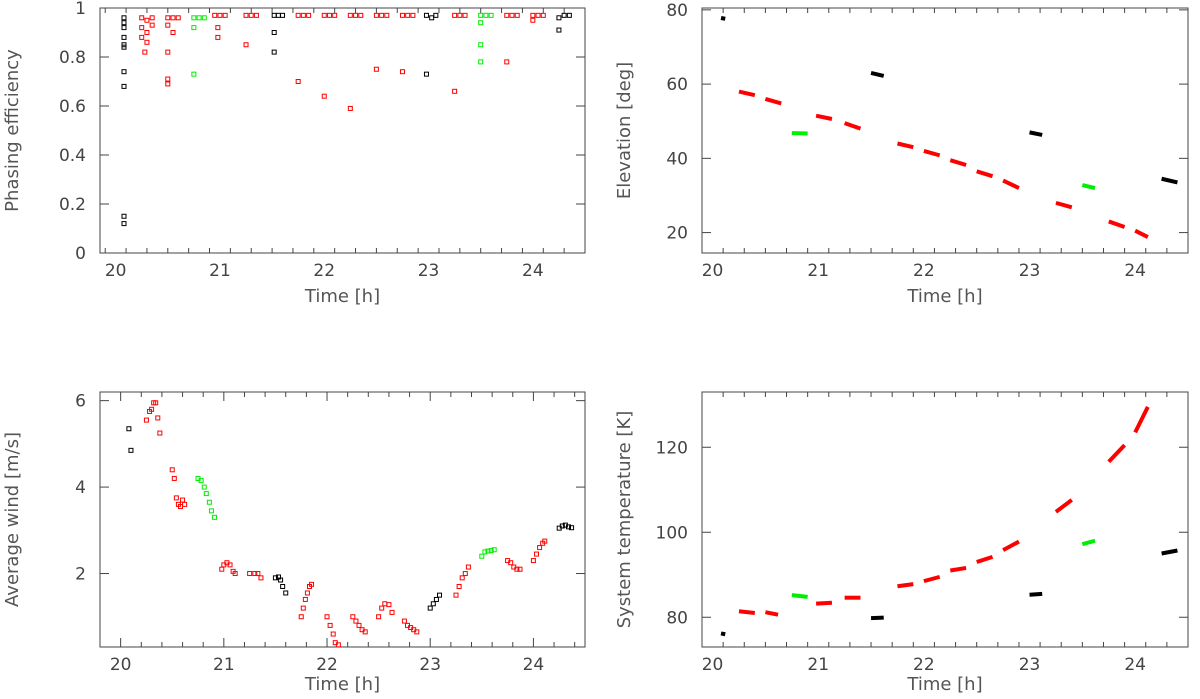 The width and height of the screenshot is (1200, 699). I want to click on x-tick-label: 20, so click(713, 665).